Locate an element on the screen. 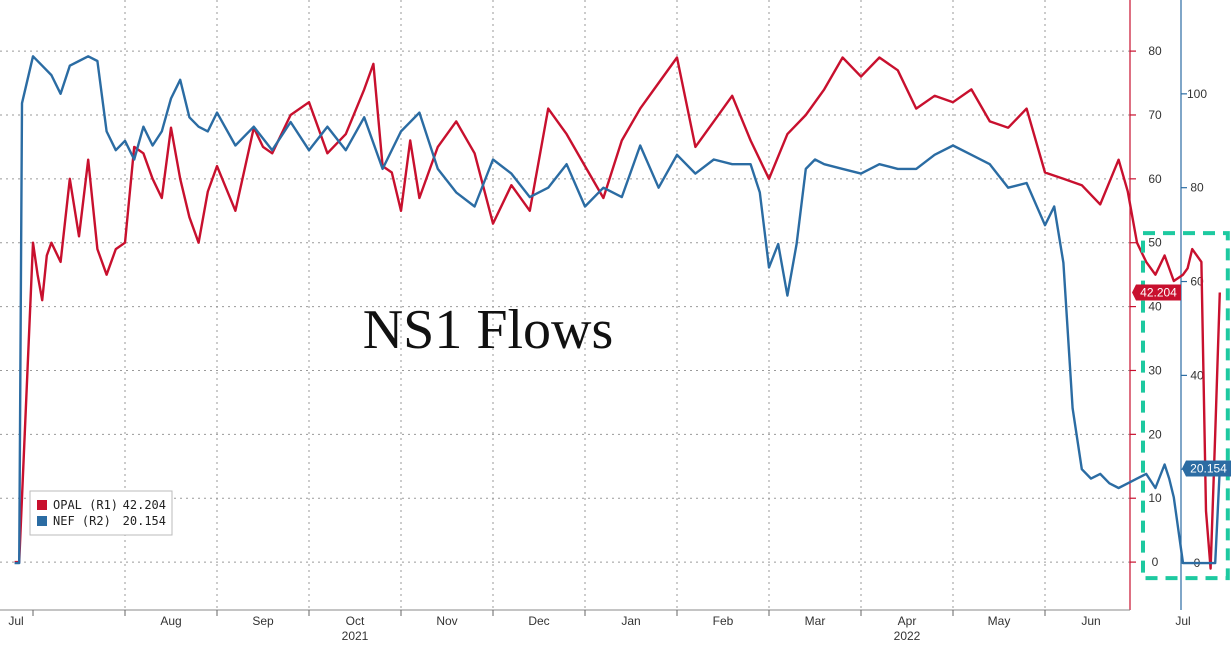  x-tick-label-2: Sep is located at coordinates (263, 621).